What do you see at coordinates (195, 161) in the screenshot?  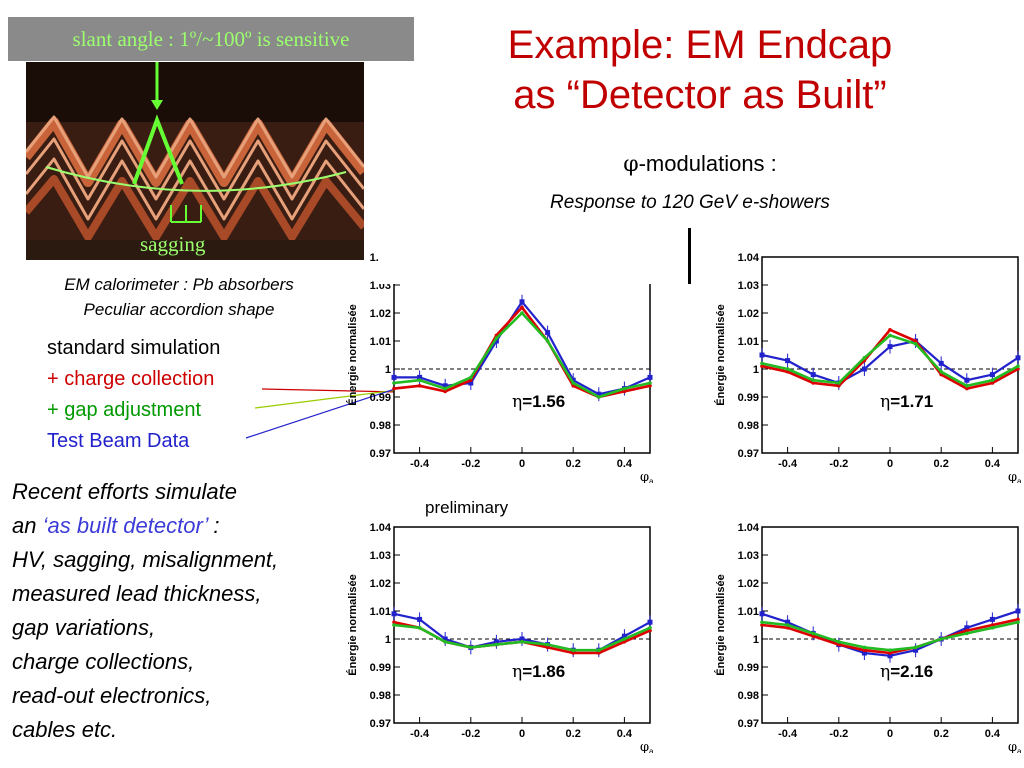 I see `accordion-photo-graphic` at bounding box center [195, 161].